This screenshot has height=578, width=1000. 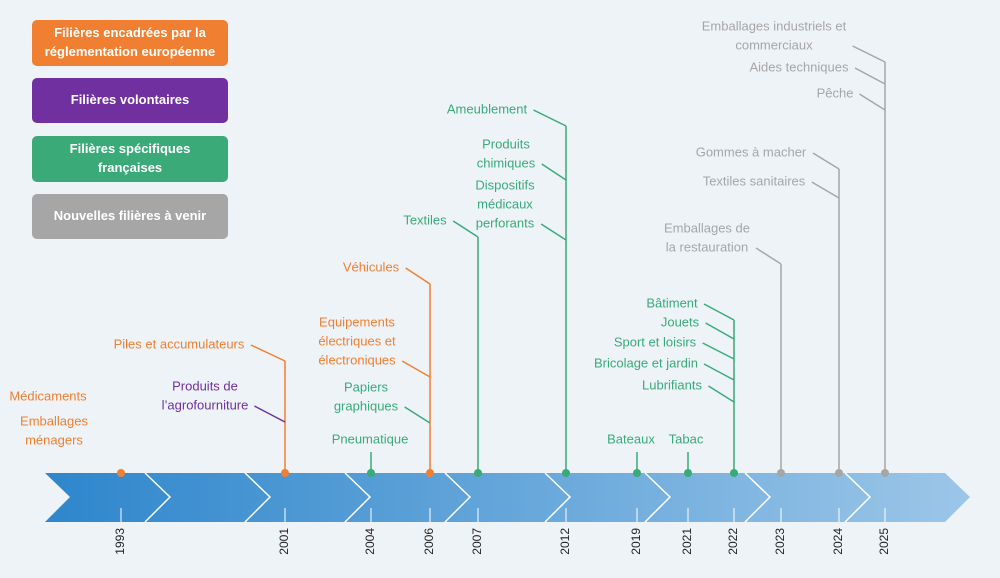 What do you see at coordinates (54, 420) in the screenshot?
I see `item-label: Emballages` at bounding box center [54, 420].